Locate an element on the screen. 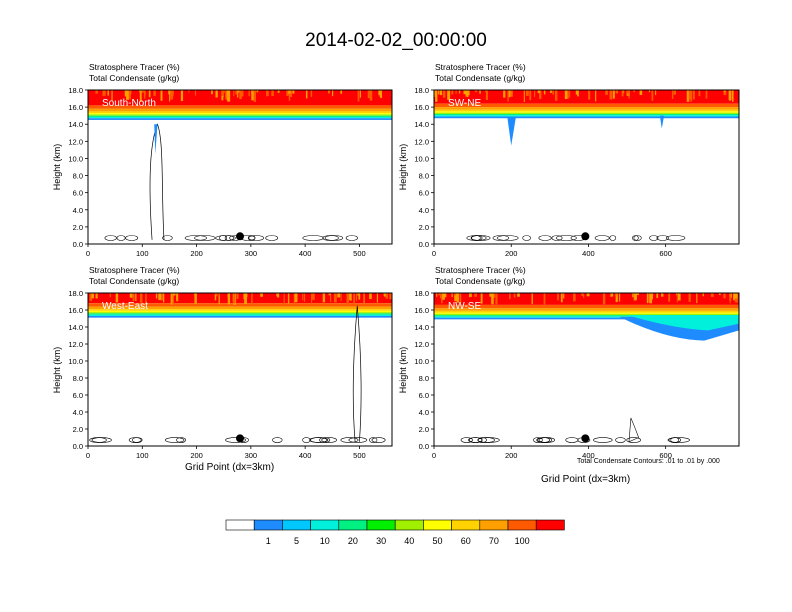 The image size is (792, 612). plot-frame is located at coordinates (240, 167).